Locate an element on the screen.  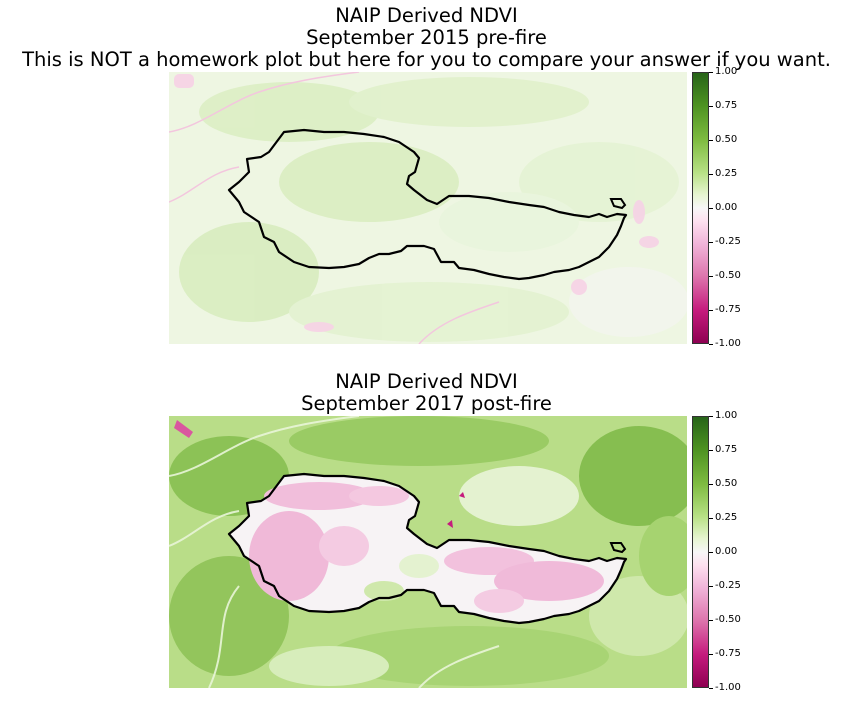
burn-scar is located at coordinates (427, 548).